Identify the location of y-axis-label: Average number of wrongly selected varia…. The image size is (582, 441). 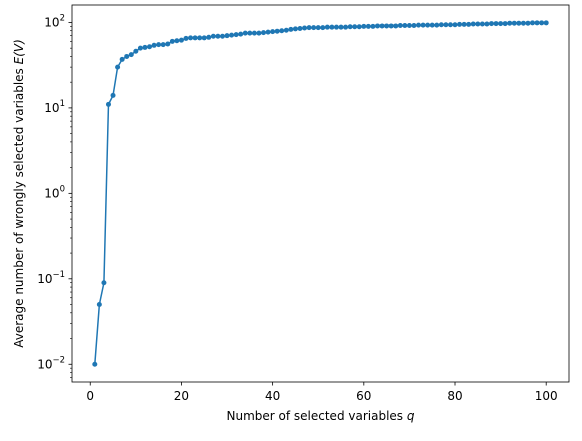
(19, 193).